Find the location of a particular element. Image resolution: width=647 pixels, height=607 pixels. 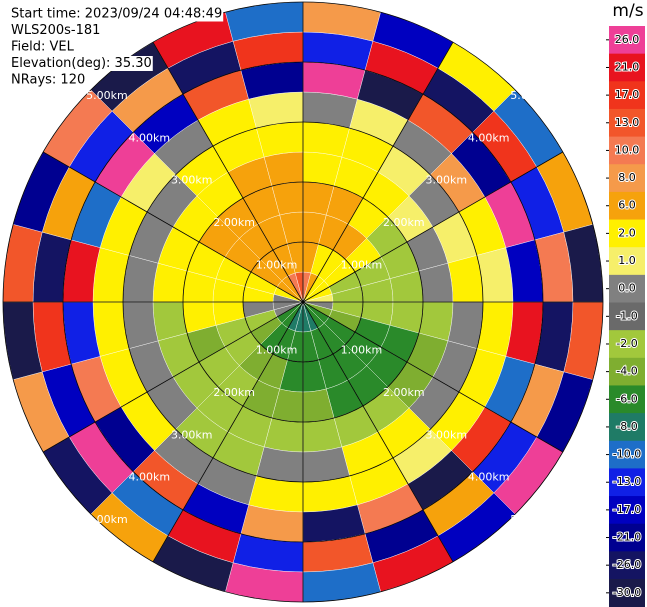

colorbar-tick-label: -4.0 is located at coordinates (626, 371).